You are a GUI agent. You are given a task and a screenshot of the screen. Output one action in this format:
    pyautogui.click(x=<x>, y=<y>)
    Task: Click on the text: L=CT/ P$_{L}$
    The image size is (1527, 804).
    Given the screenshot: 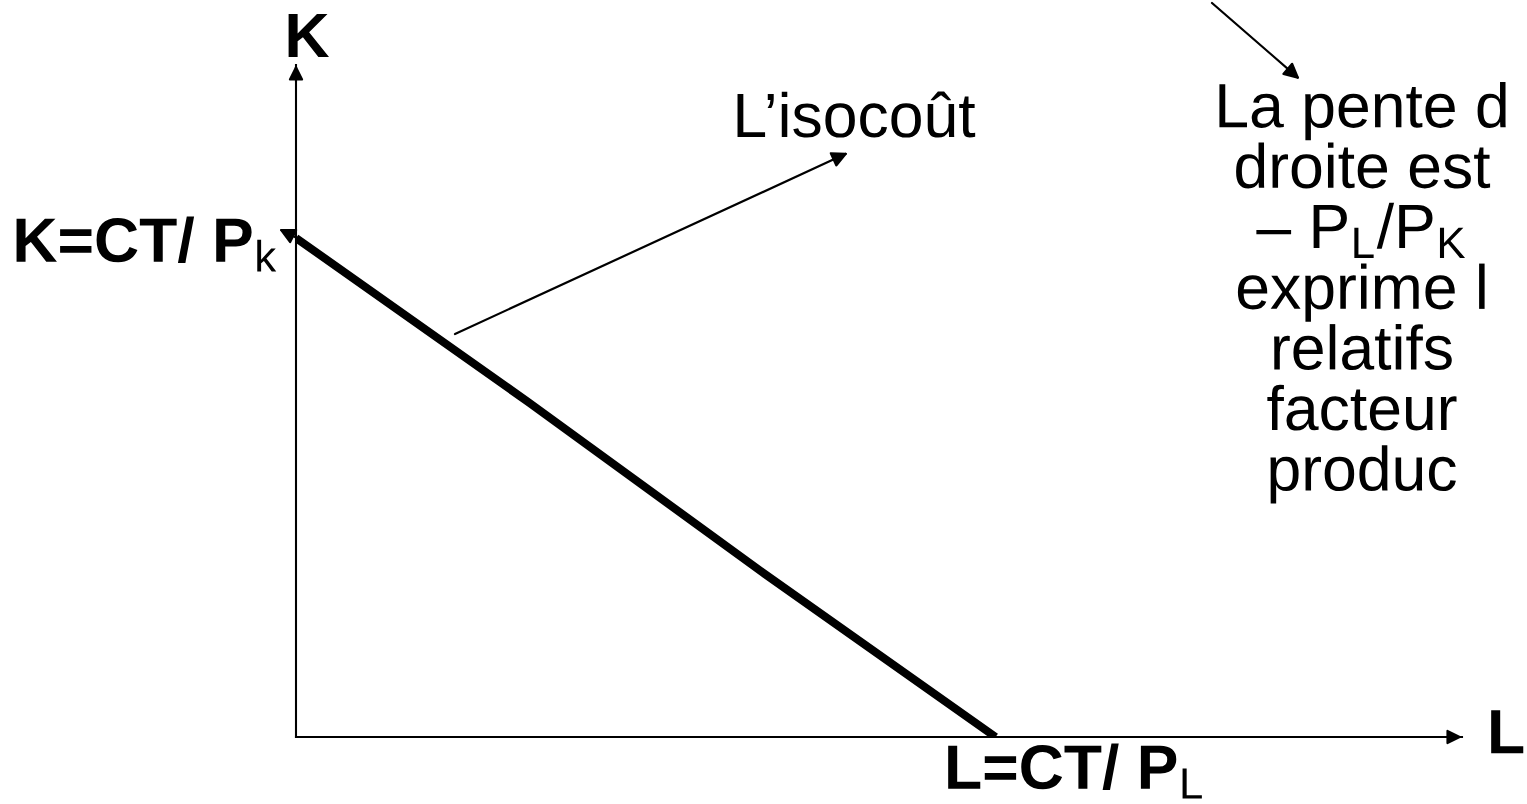 What is the action you would take?
    pyautogui.click(x=1075, y=771)
    